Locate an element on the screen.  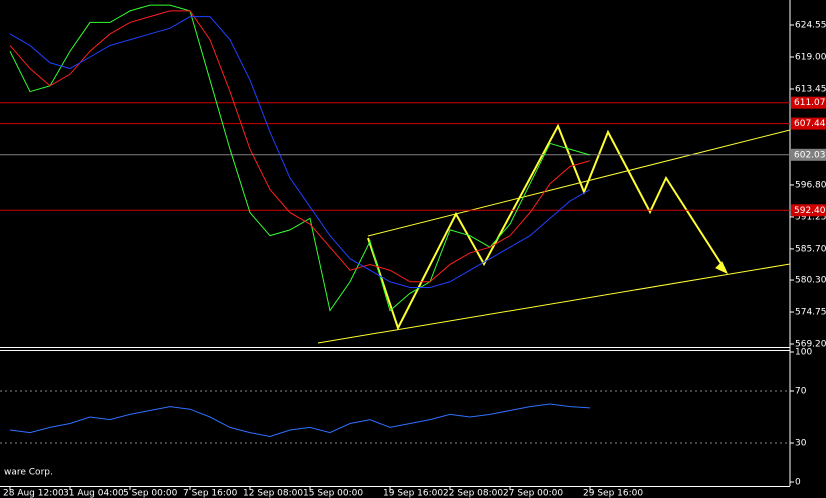
x-tick-label: 15 Sep 00:00 is located at coordinates (333, 493).